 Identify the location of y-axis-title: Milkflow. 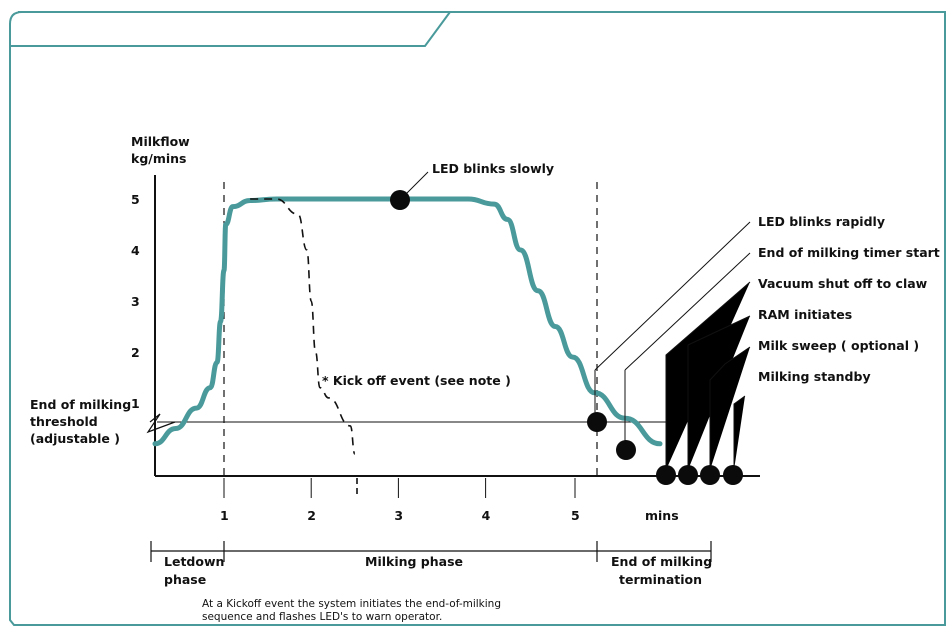
(160, 141).